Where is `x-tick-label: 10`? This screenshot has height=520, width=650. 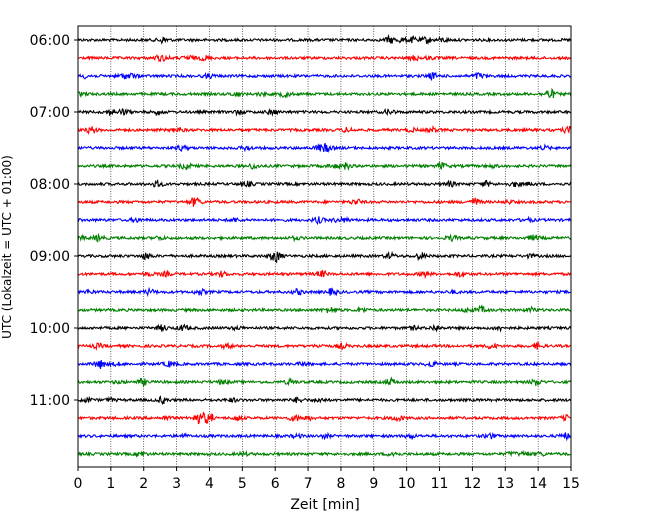
x-tick-label: 10 is located at coordinates (407, 484).